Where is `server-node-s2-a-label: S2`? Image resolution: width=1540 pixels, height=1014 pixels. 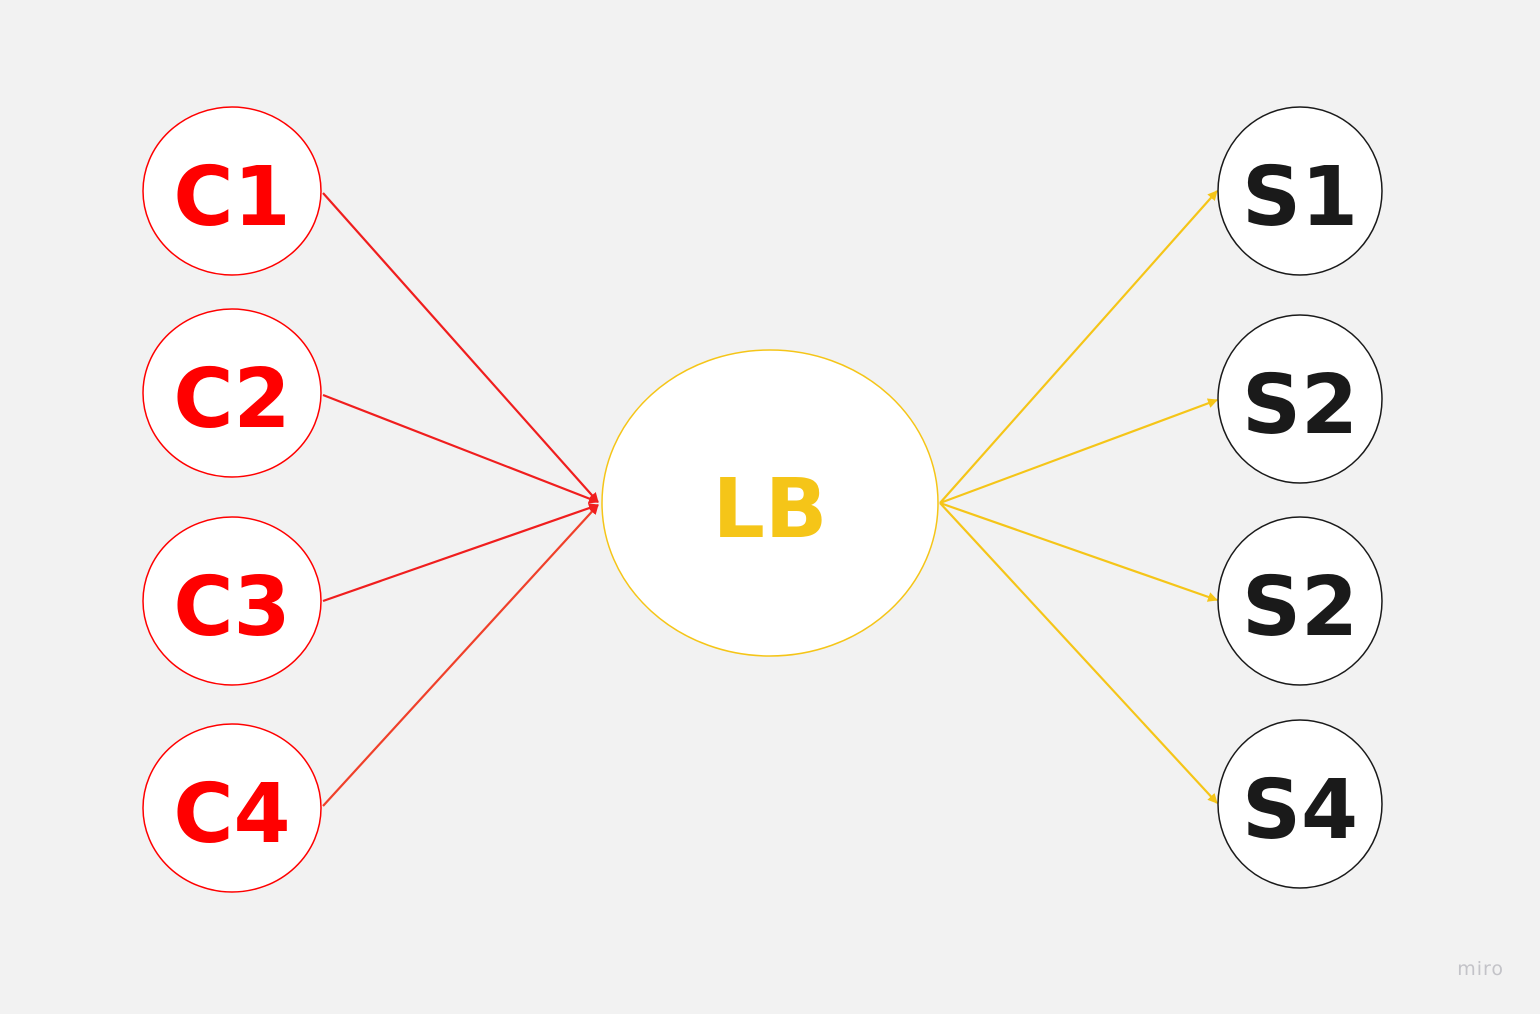 server-node-s2-a-label: S2 is located at coordinates (1300, 405).